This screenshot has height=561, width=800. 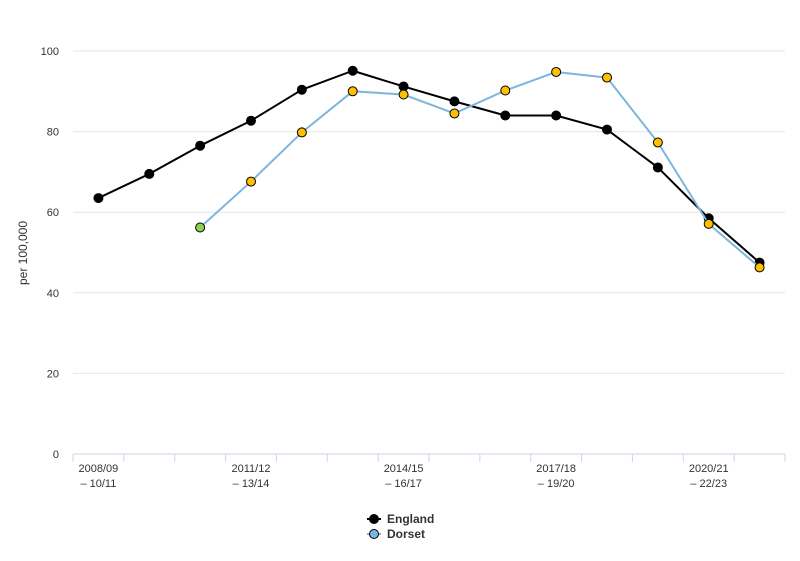 I want to click on x-tick-label: 2014/15– 16/17, so click(x=404, y=476).